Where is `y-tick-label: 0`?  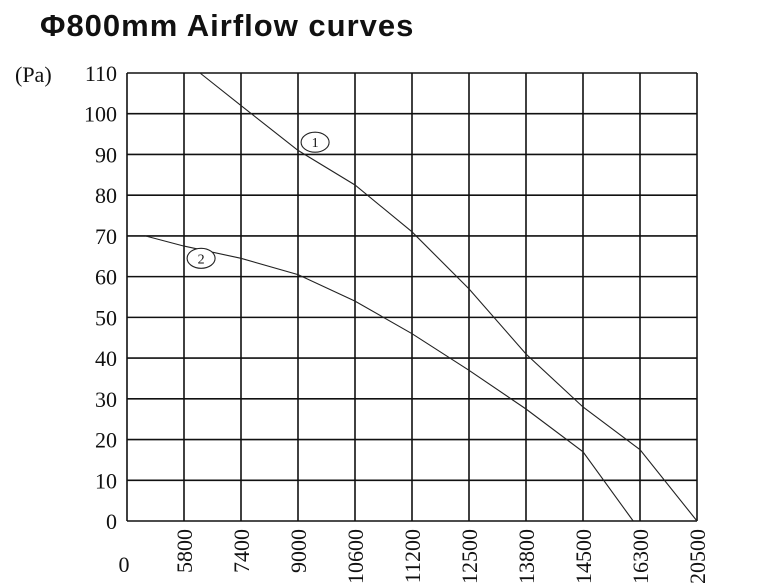
y-tick-label: 0 is located at coordinates (111, 521).